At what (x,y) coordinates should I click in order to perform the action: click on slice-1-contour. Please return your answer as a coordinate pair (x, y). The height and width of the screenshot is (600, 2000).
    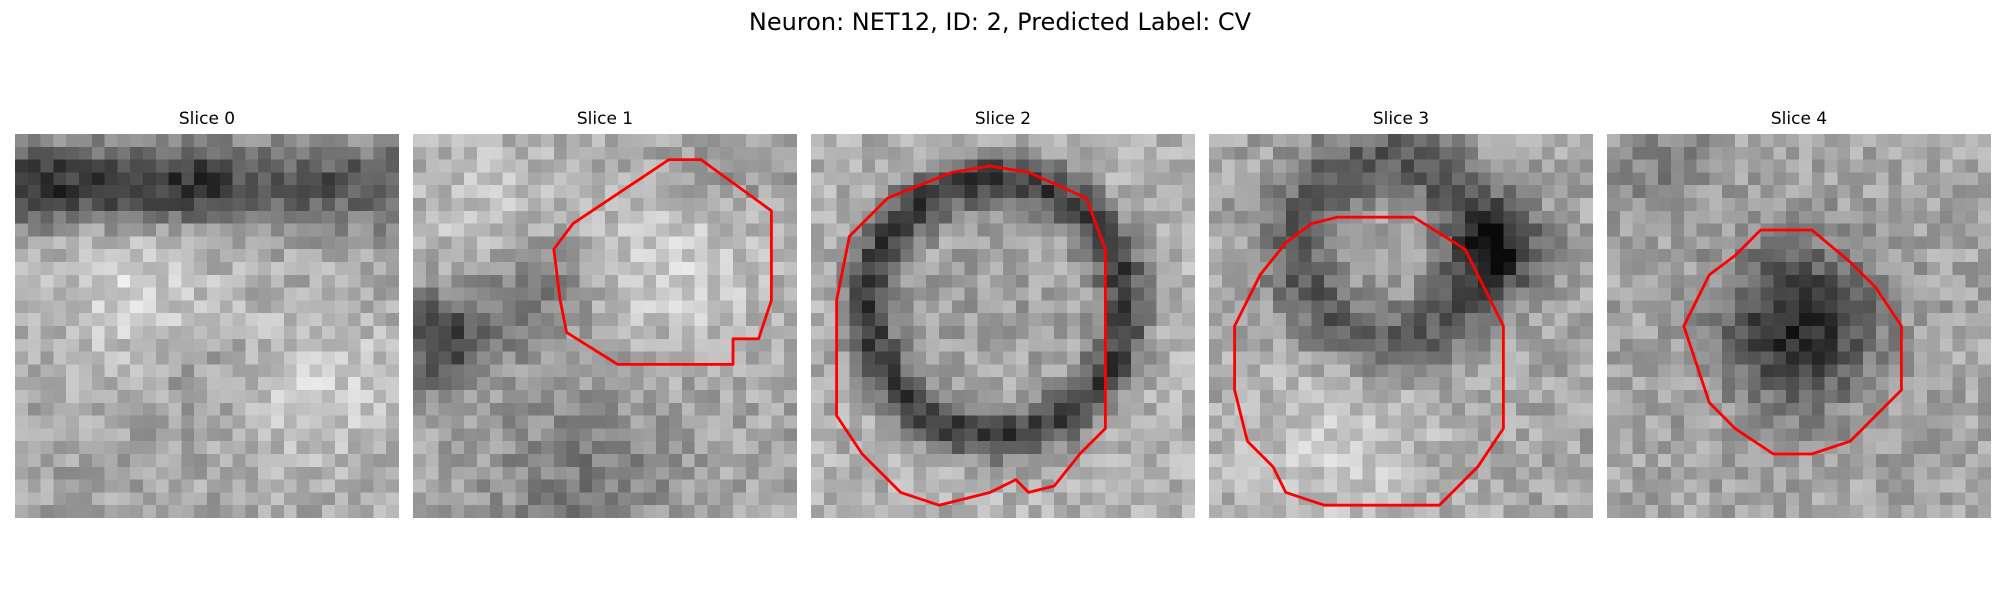
    Looking at the image, I should click on (662, 262).